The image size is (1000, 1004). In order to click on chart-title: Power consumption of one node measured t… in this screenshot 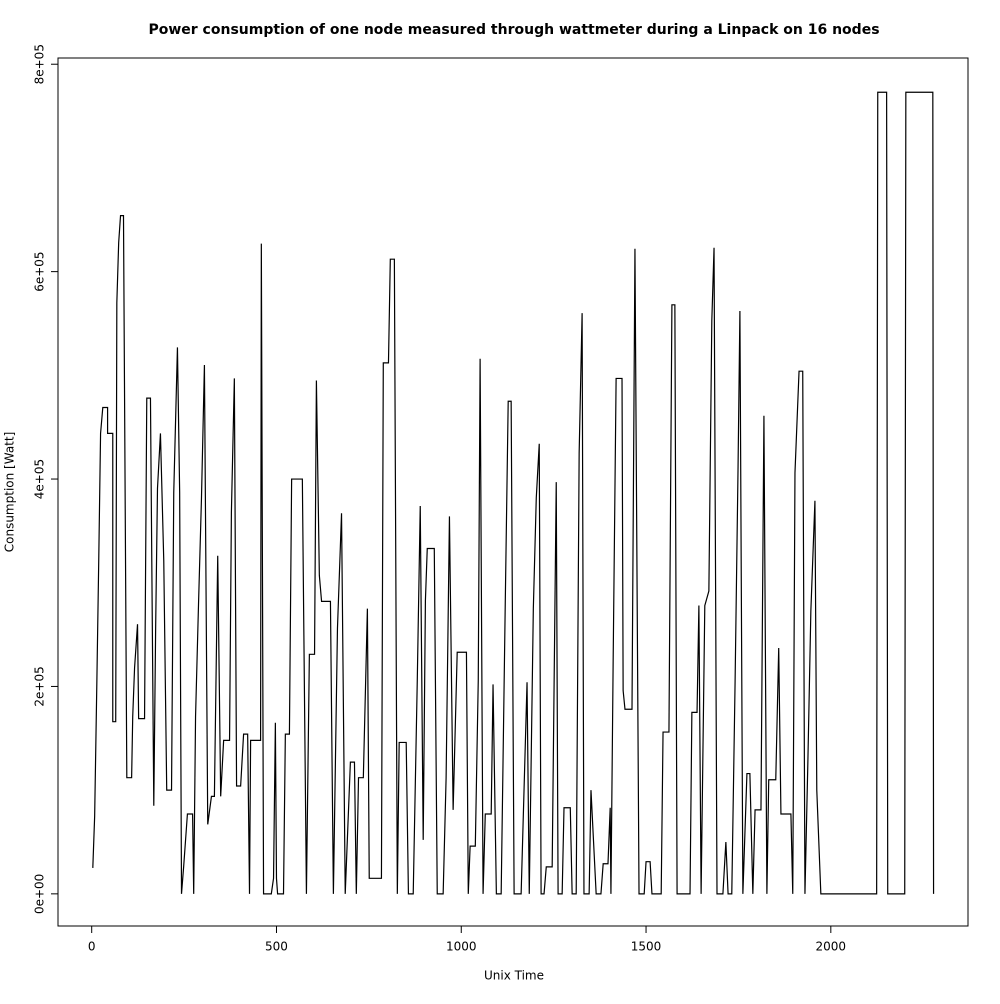, I will do `click(513, 30)`.